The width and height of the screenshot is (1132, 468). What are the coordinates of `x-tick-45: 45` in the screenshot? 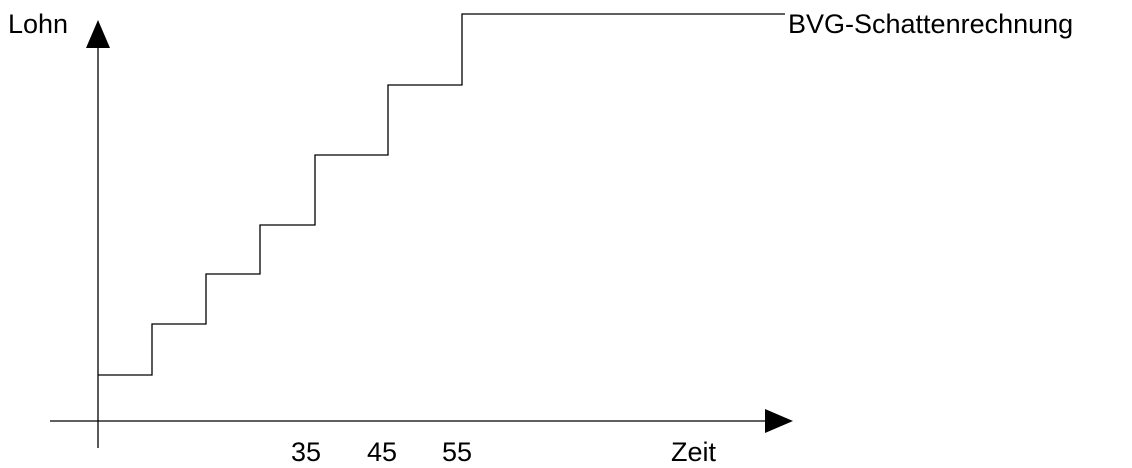 It's located at (382, 452).